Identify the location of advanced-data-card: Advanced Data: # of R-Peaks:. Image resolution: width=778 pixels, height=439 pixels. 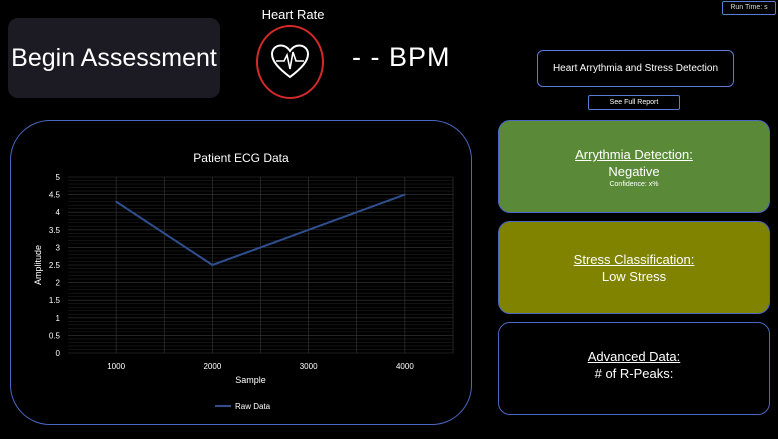
(634, 368).